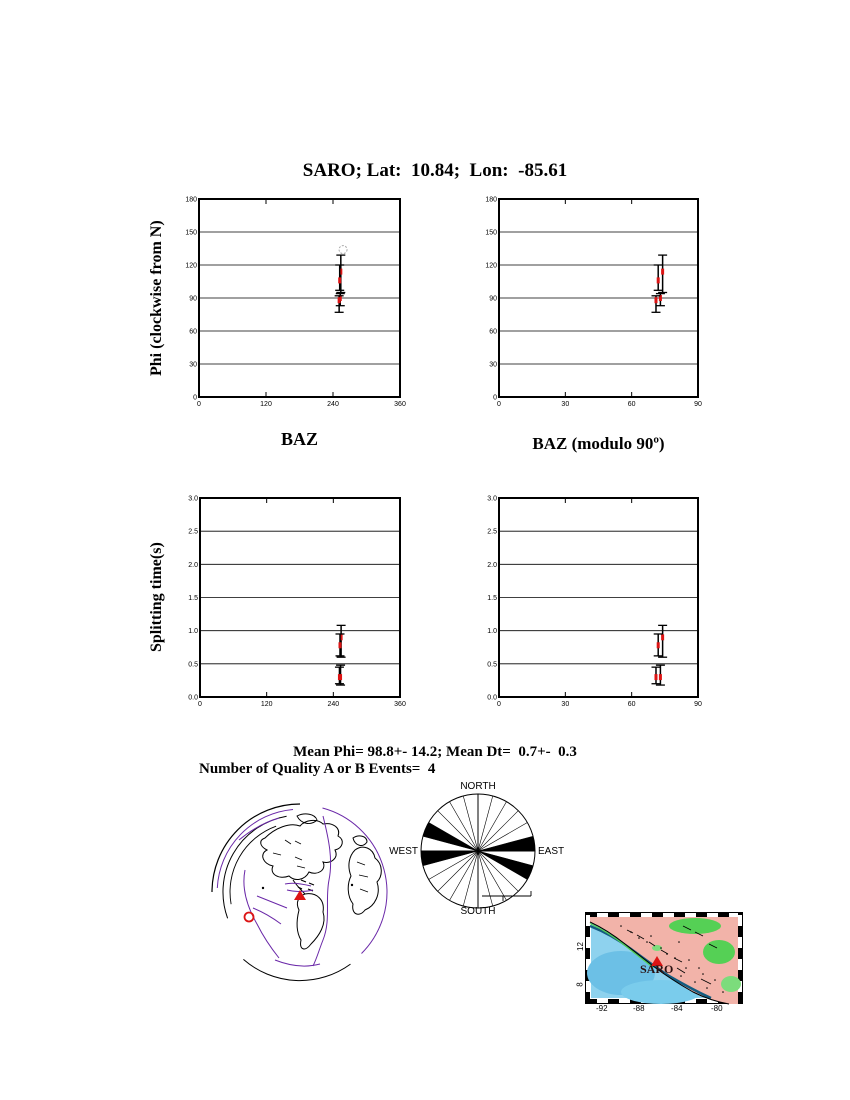 The width and height of the screenshot is (850, 1100). I want to click on map-frame-right, so click(740, 958).